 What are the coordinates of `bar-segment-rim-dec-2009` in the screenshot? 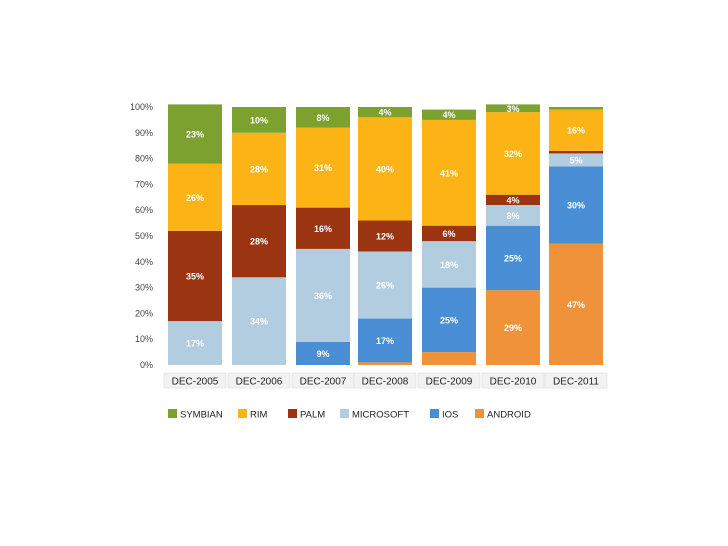 It's located at (449, 172).